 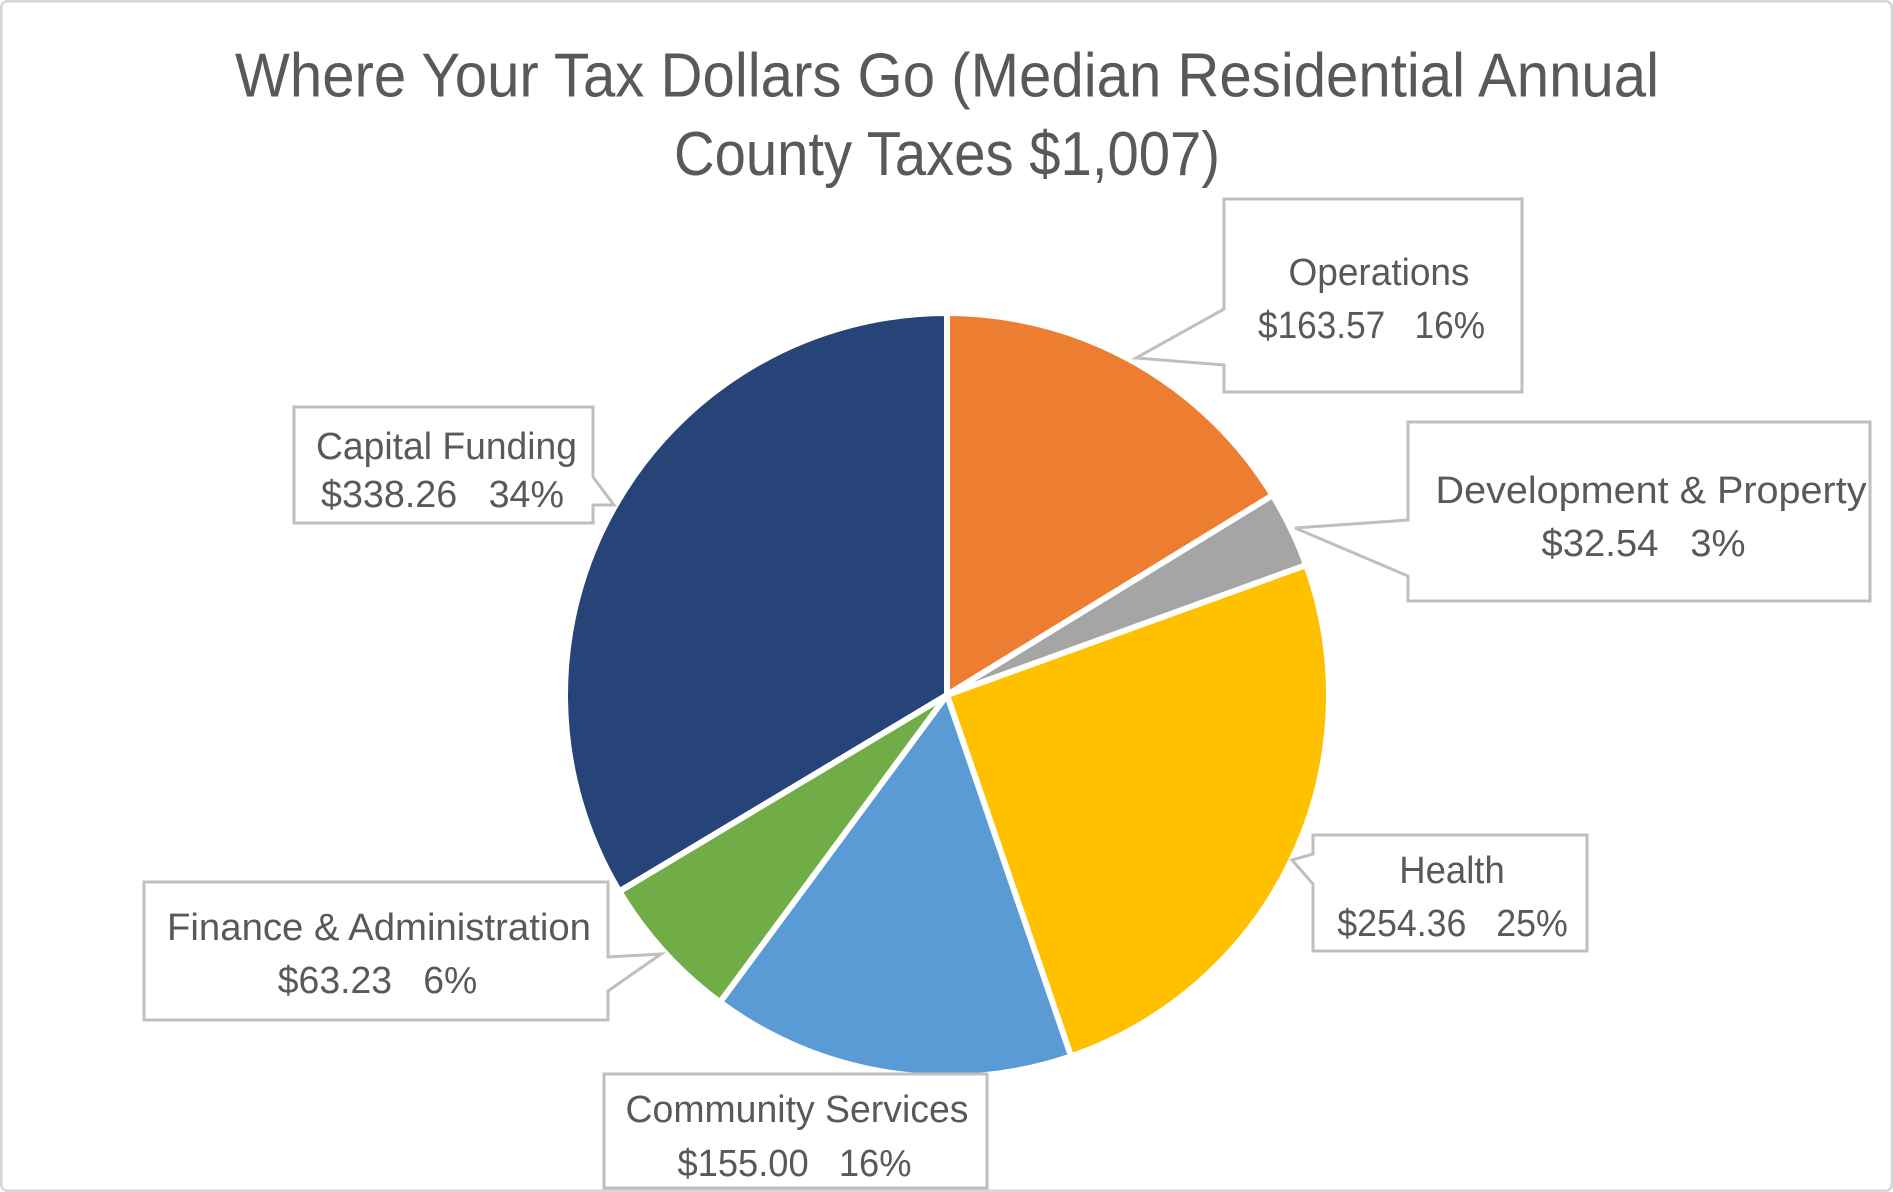 I want to click on svg-text: Capital Funding, so click(x=446, y=447).